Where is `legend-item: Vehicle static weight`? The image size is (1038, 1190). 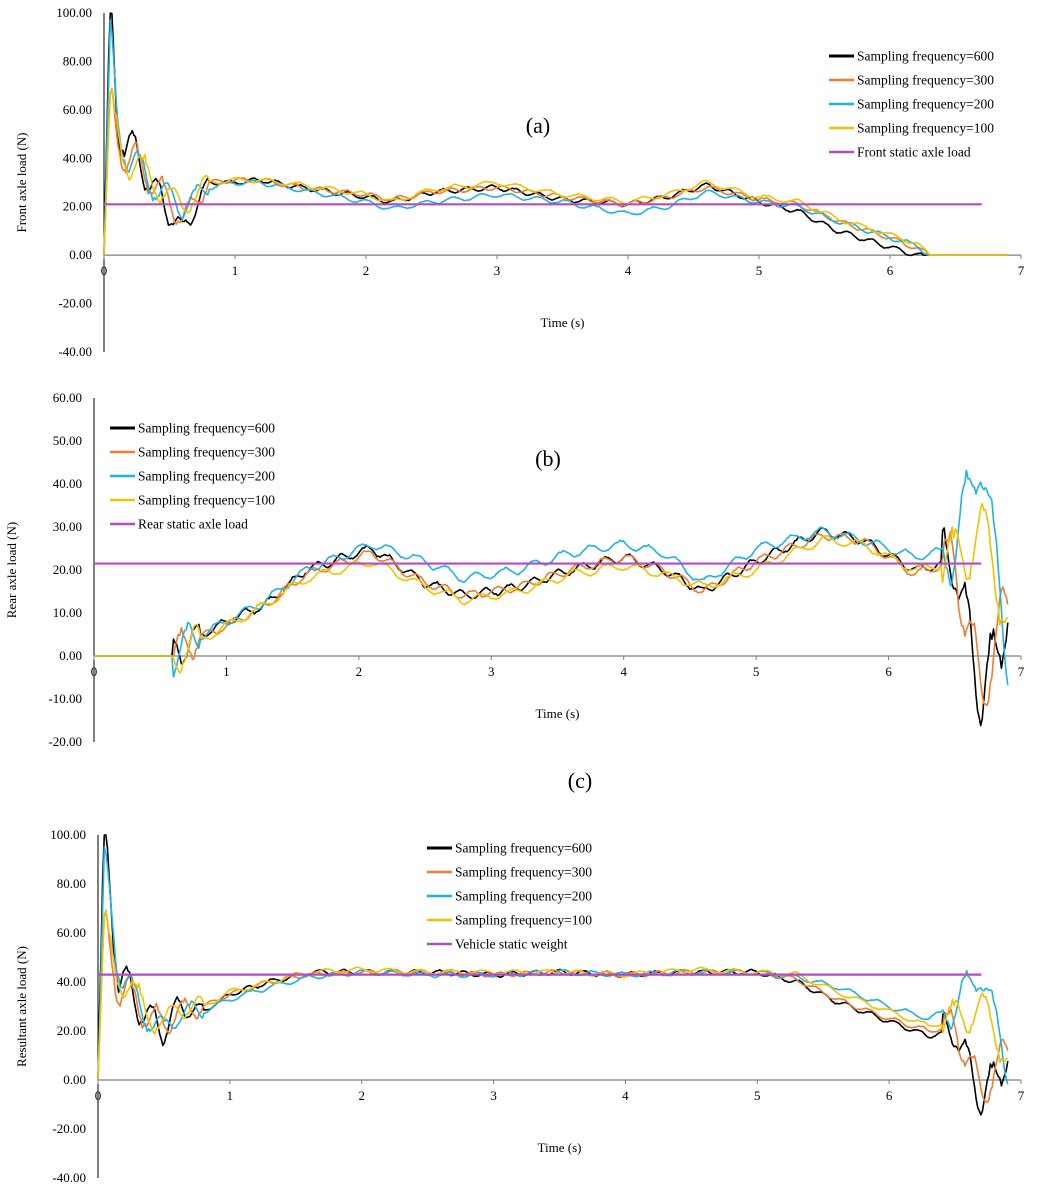 legend-item: Vehicle static weight is located at coordinates (497, 944).